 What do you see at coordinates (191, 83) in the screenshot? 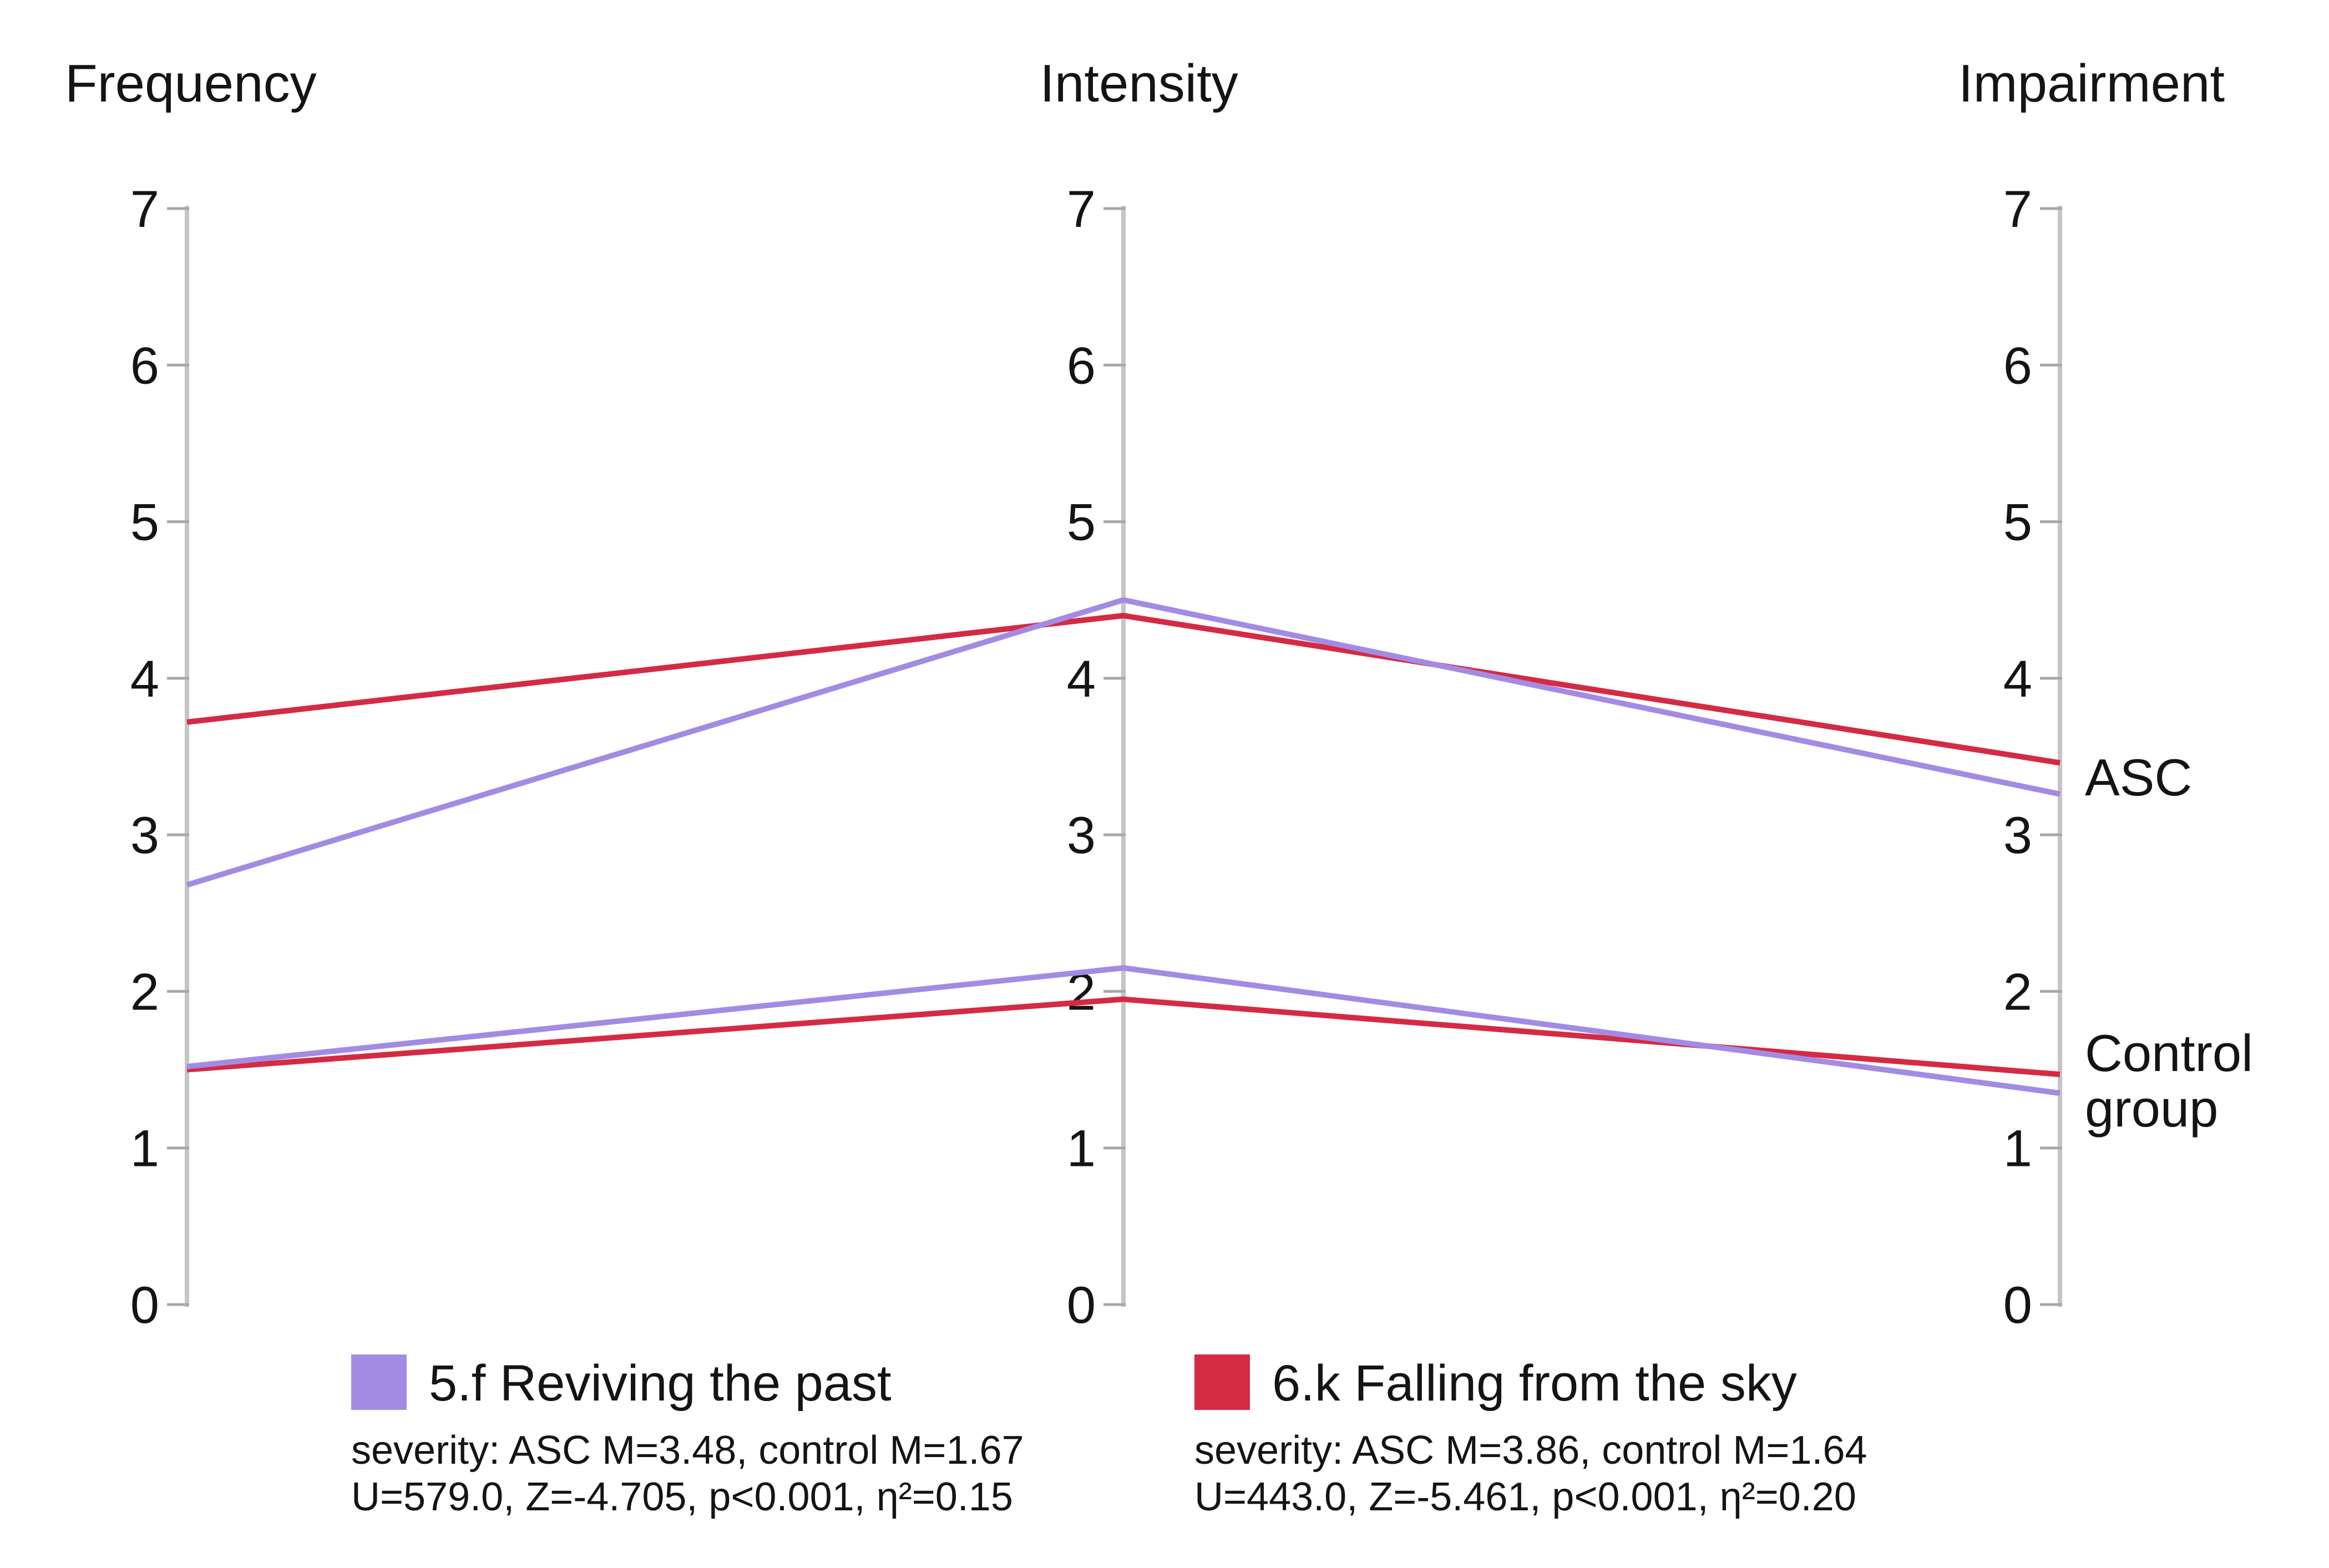
I see `axis-title-frequency: Frequency` at bounding box center [191, 83].